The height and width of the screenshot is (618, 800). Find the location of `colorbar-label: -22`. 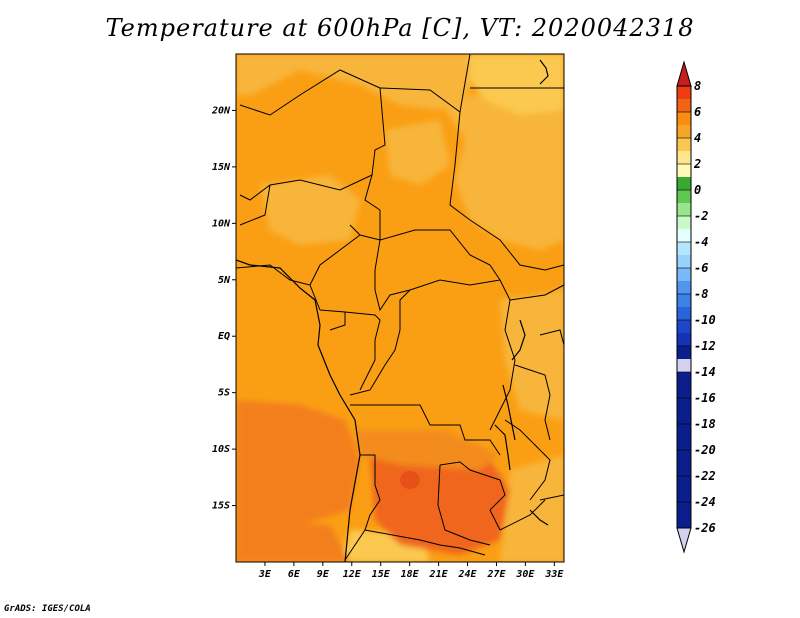

colorbar-label: -22 is located at coordinates (705, 476).